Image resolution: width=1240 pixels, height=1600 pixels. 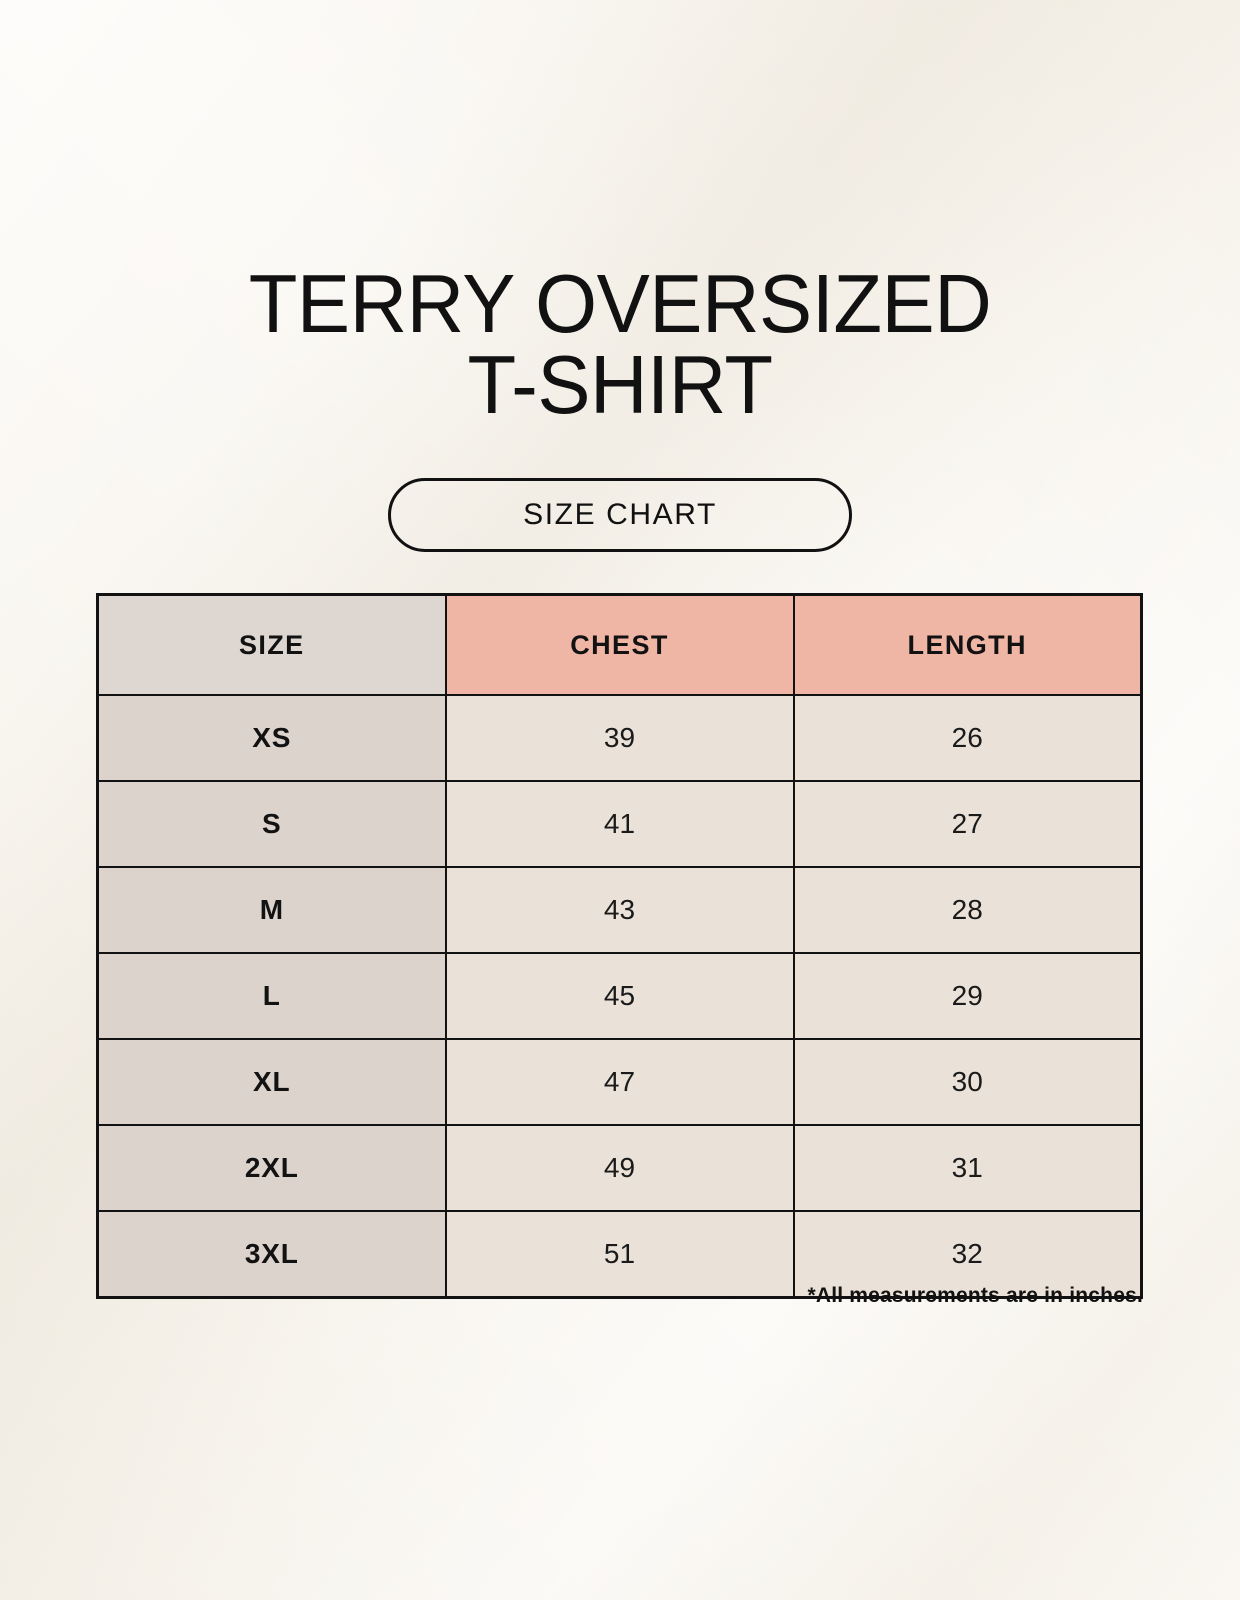 I want to click on table-row: XL 47 30, so click(x=619, y=1082).